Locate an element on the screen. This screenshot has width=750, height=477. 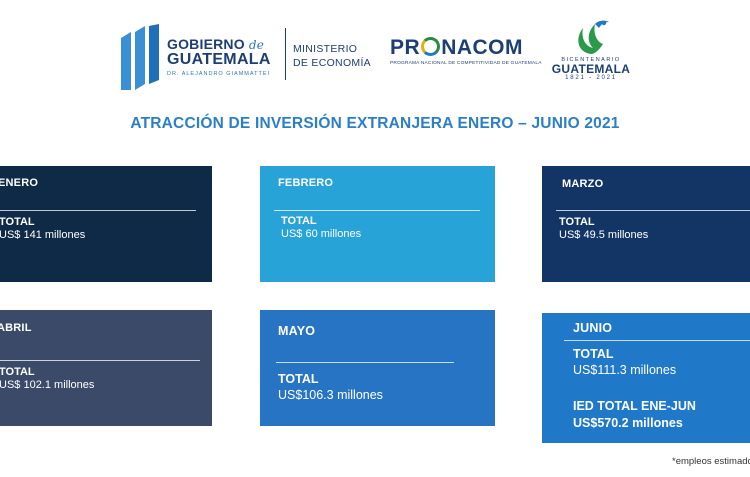
month-label: ABRIL is located at coordinates (16, 328).